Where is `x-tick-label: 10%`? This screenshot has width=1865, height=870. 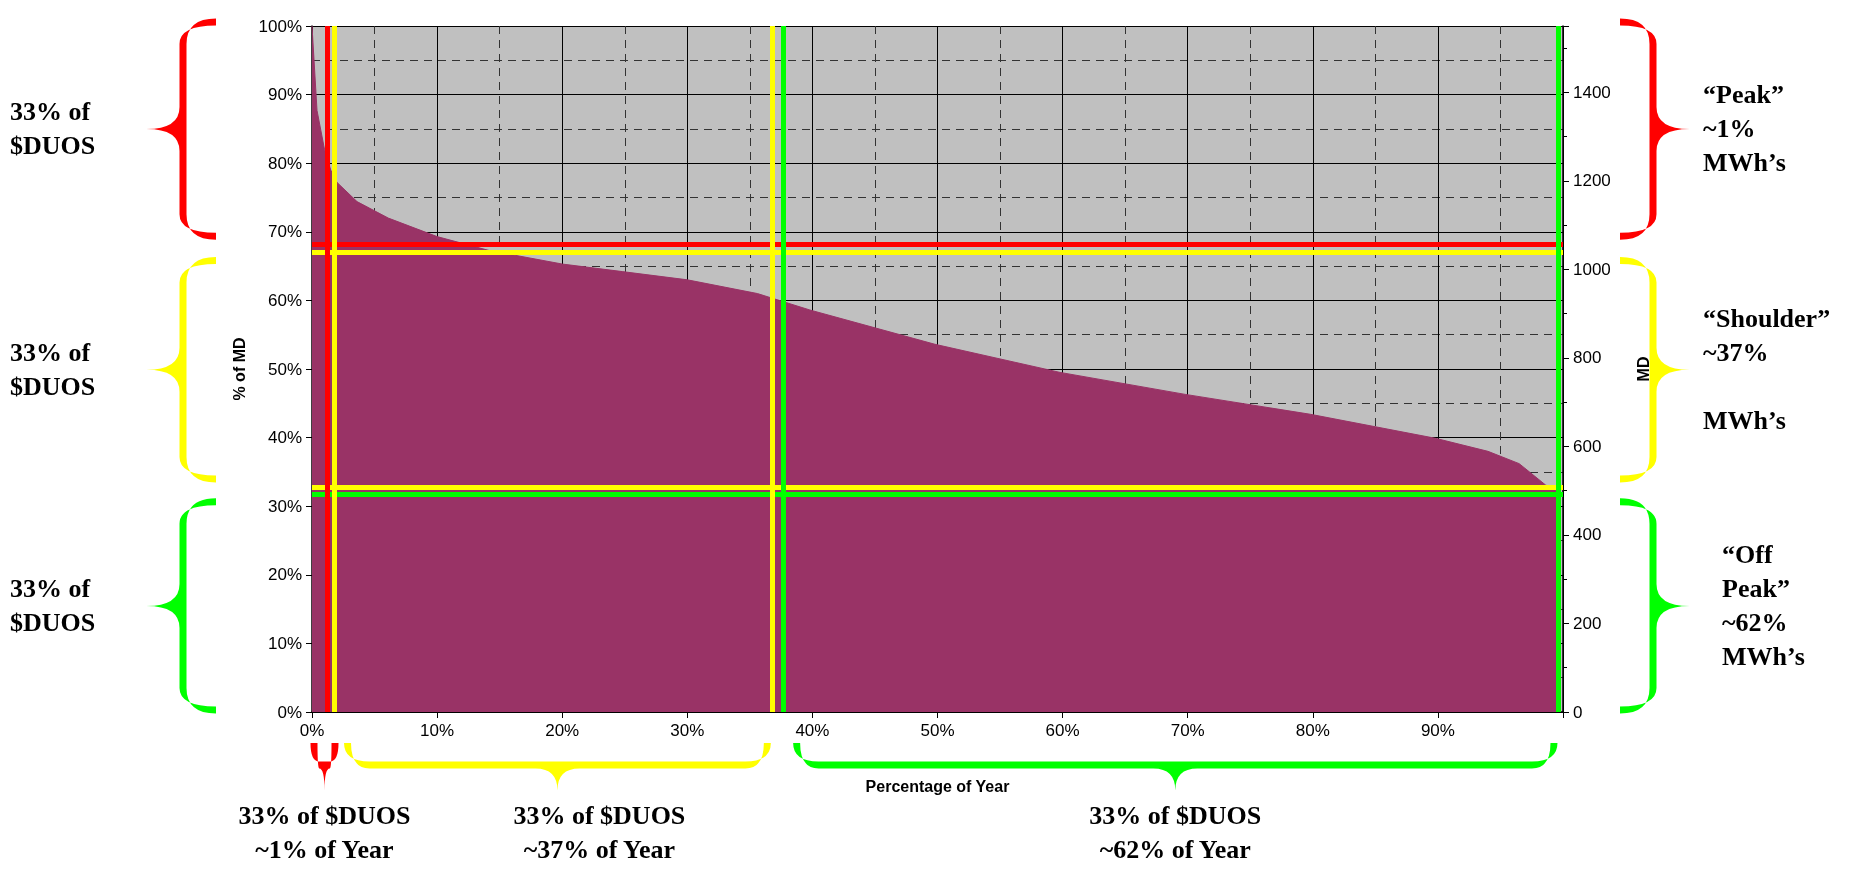 x-tick-label: 10% is located at coordinates (437, 730).